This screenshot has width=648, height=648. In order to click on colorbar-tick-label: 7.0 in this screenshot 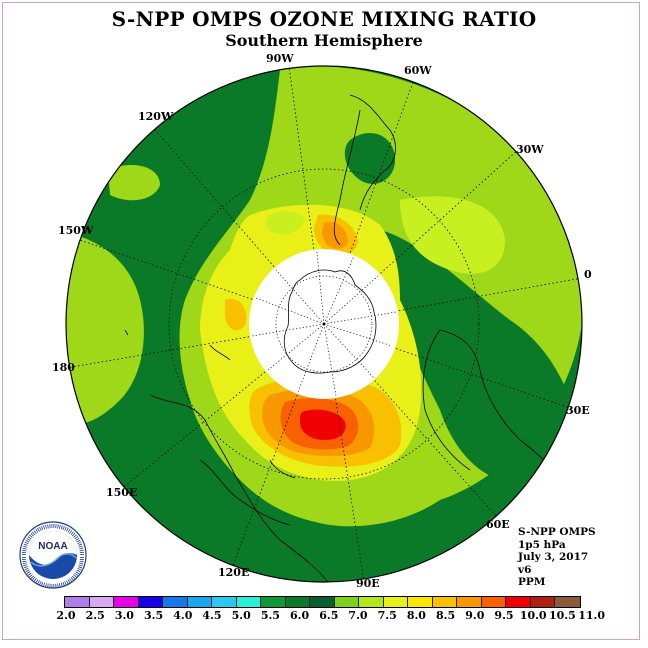, I will do `click(358, 615)`.